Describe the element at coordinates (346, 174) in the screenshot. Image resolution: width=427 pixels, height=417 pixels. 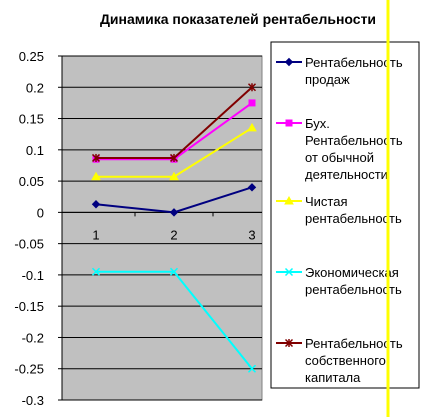
I see `legend-label: деятельности` at that location.